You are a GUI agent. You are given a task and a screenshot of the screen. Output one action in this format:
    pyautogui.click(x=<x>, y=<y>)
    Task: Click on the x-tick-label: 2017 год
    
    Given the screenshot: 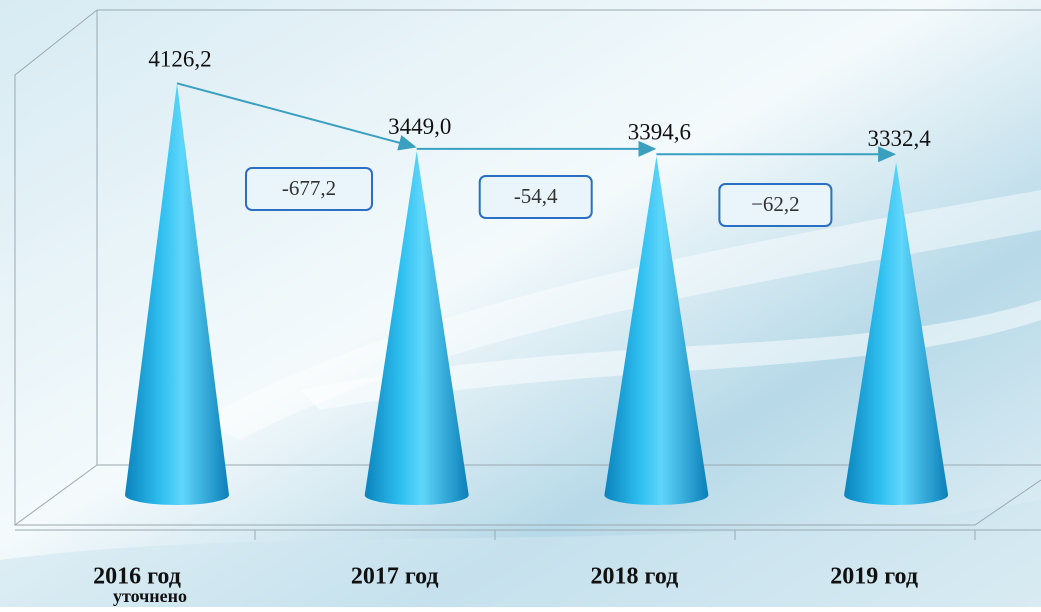 What is the action you would take?
    pyautogui.click(x=395, y=577)
    